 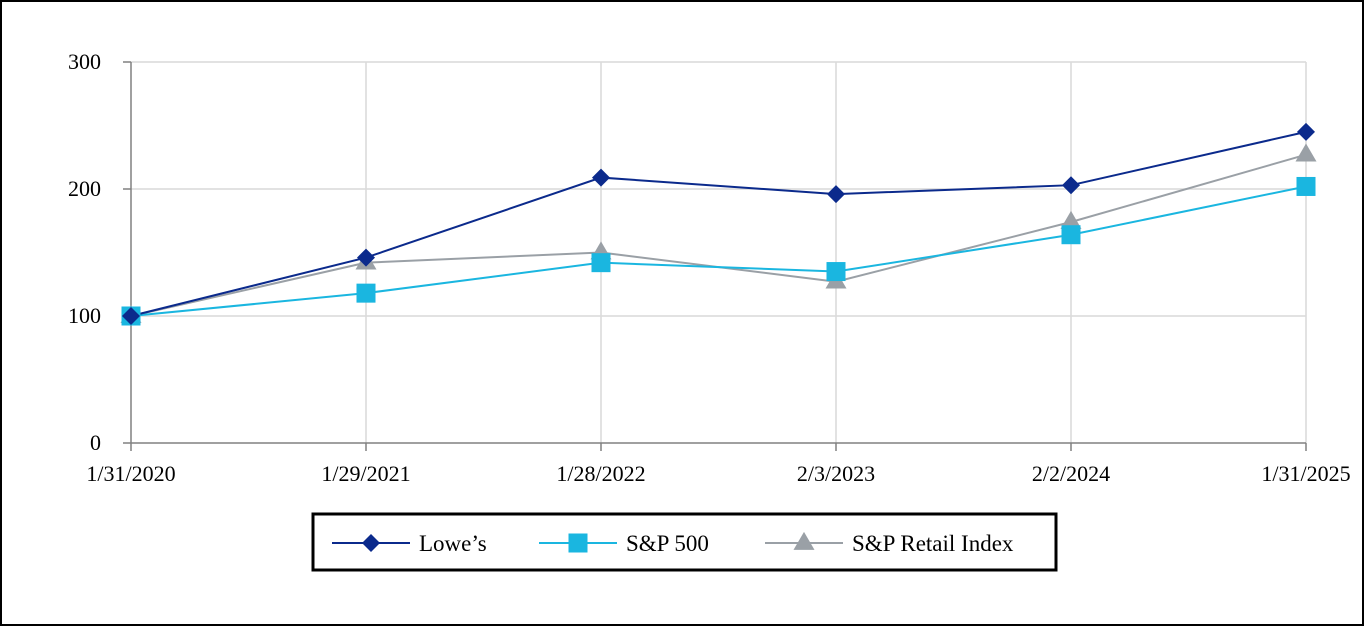 I want to click on y-tick-label: 200, so click(x=84, y=188).